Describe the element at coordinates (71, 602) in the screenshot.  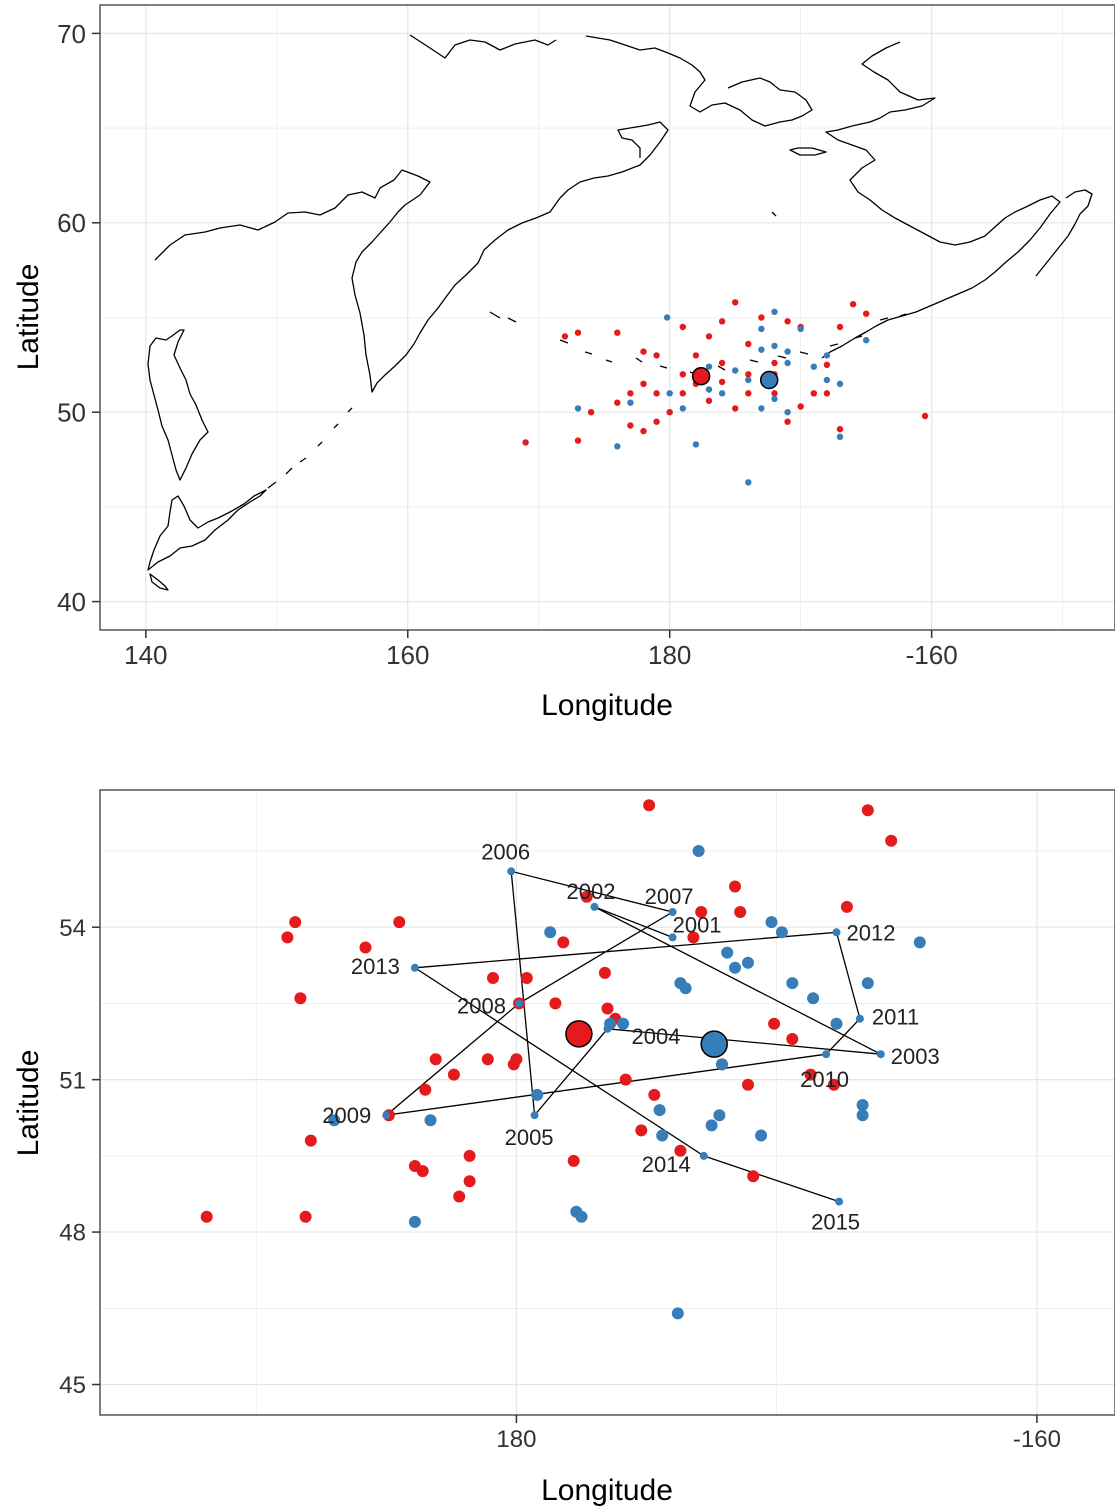
I see `y-tick-label: 40` at that location.